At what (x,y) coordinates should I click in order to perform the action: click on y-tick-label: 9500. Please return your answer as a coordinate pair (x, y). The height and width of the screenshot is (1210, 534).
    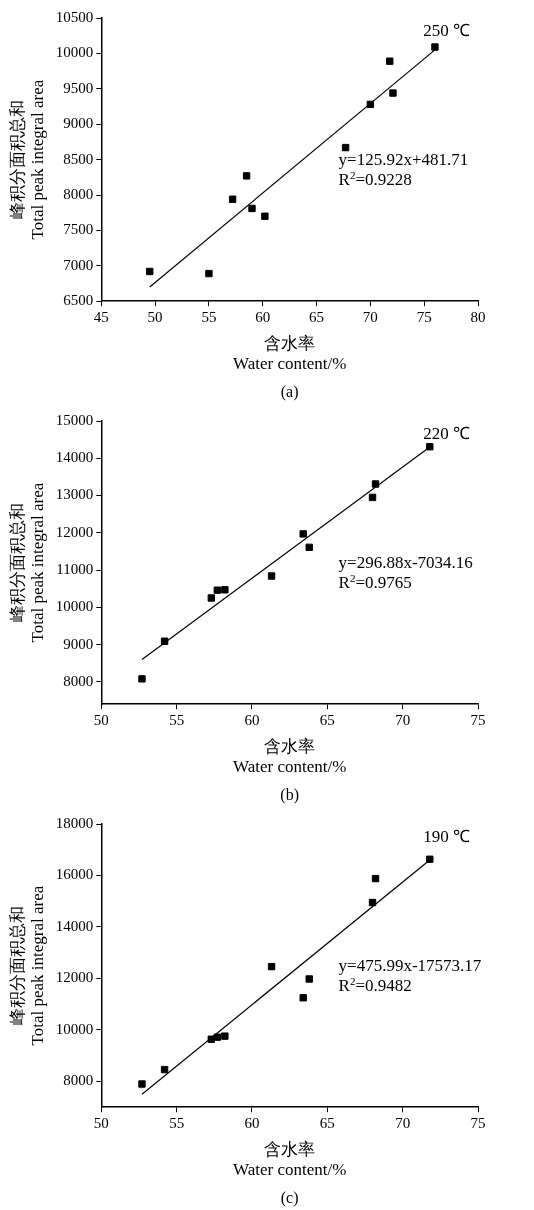
    Looking at the image, I should click on (78, 87).